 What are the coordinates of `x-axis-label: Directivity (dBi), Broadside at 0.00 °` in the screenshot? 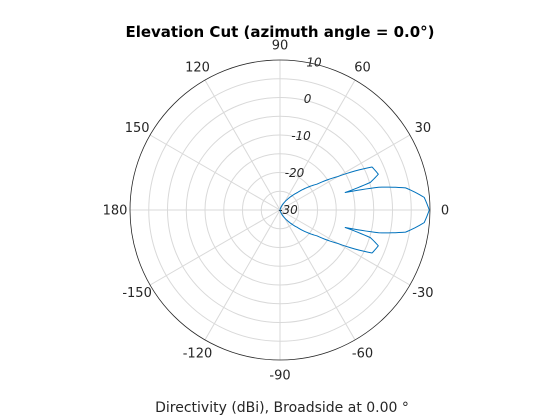 It's located at (282, 408).